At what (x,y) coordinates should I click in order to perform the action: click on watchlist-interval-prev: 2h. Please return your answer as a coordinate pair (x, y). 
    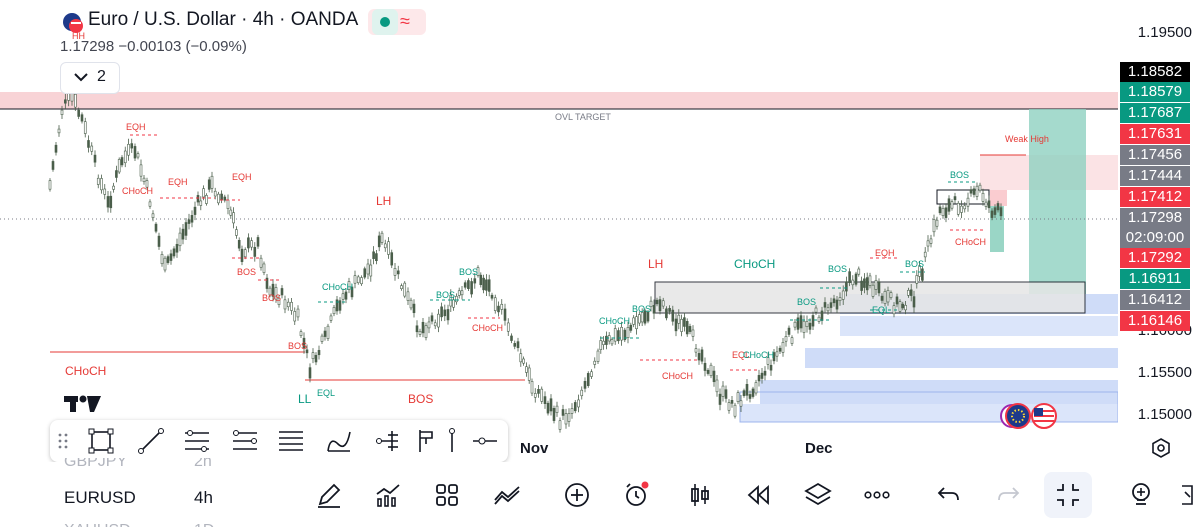
    Looking at the image, I should click on (203, 464).